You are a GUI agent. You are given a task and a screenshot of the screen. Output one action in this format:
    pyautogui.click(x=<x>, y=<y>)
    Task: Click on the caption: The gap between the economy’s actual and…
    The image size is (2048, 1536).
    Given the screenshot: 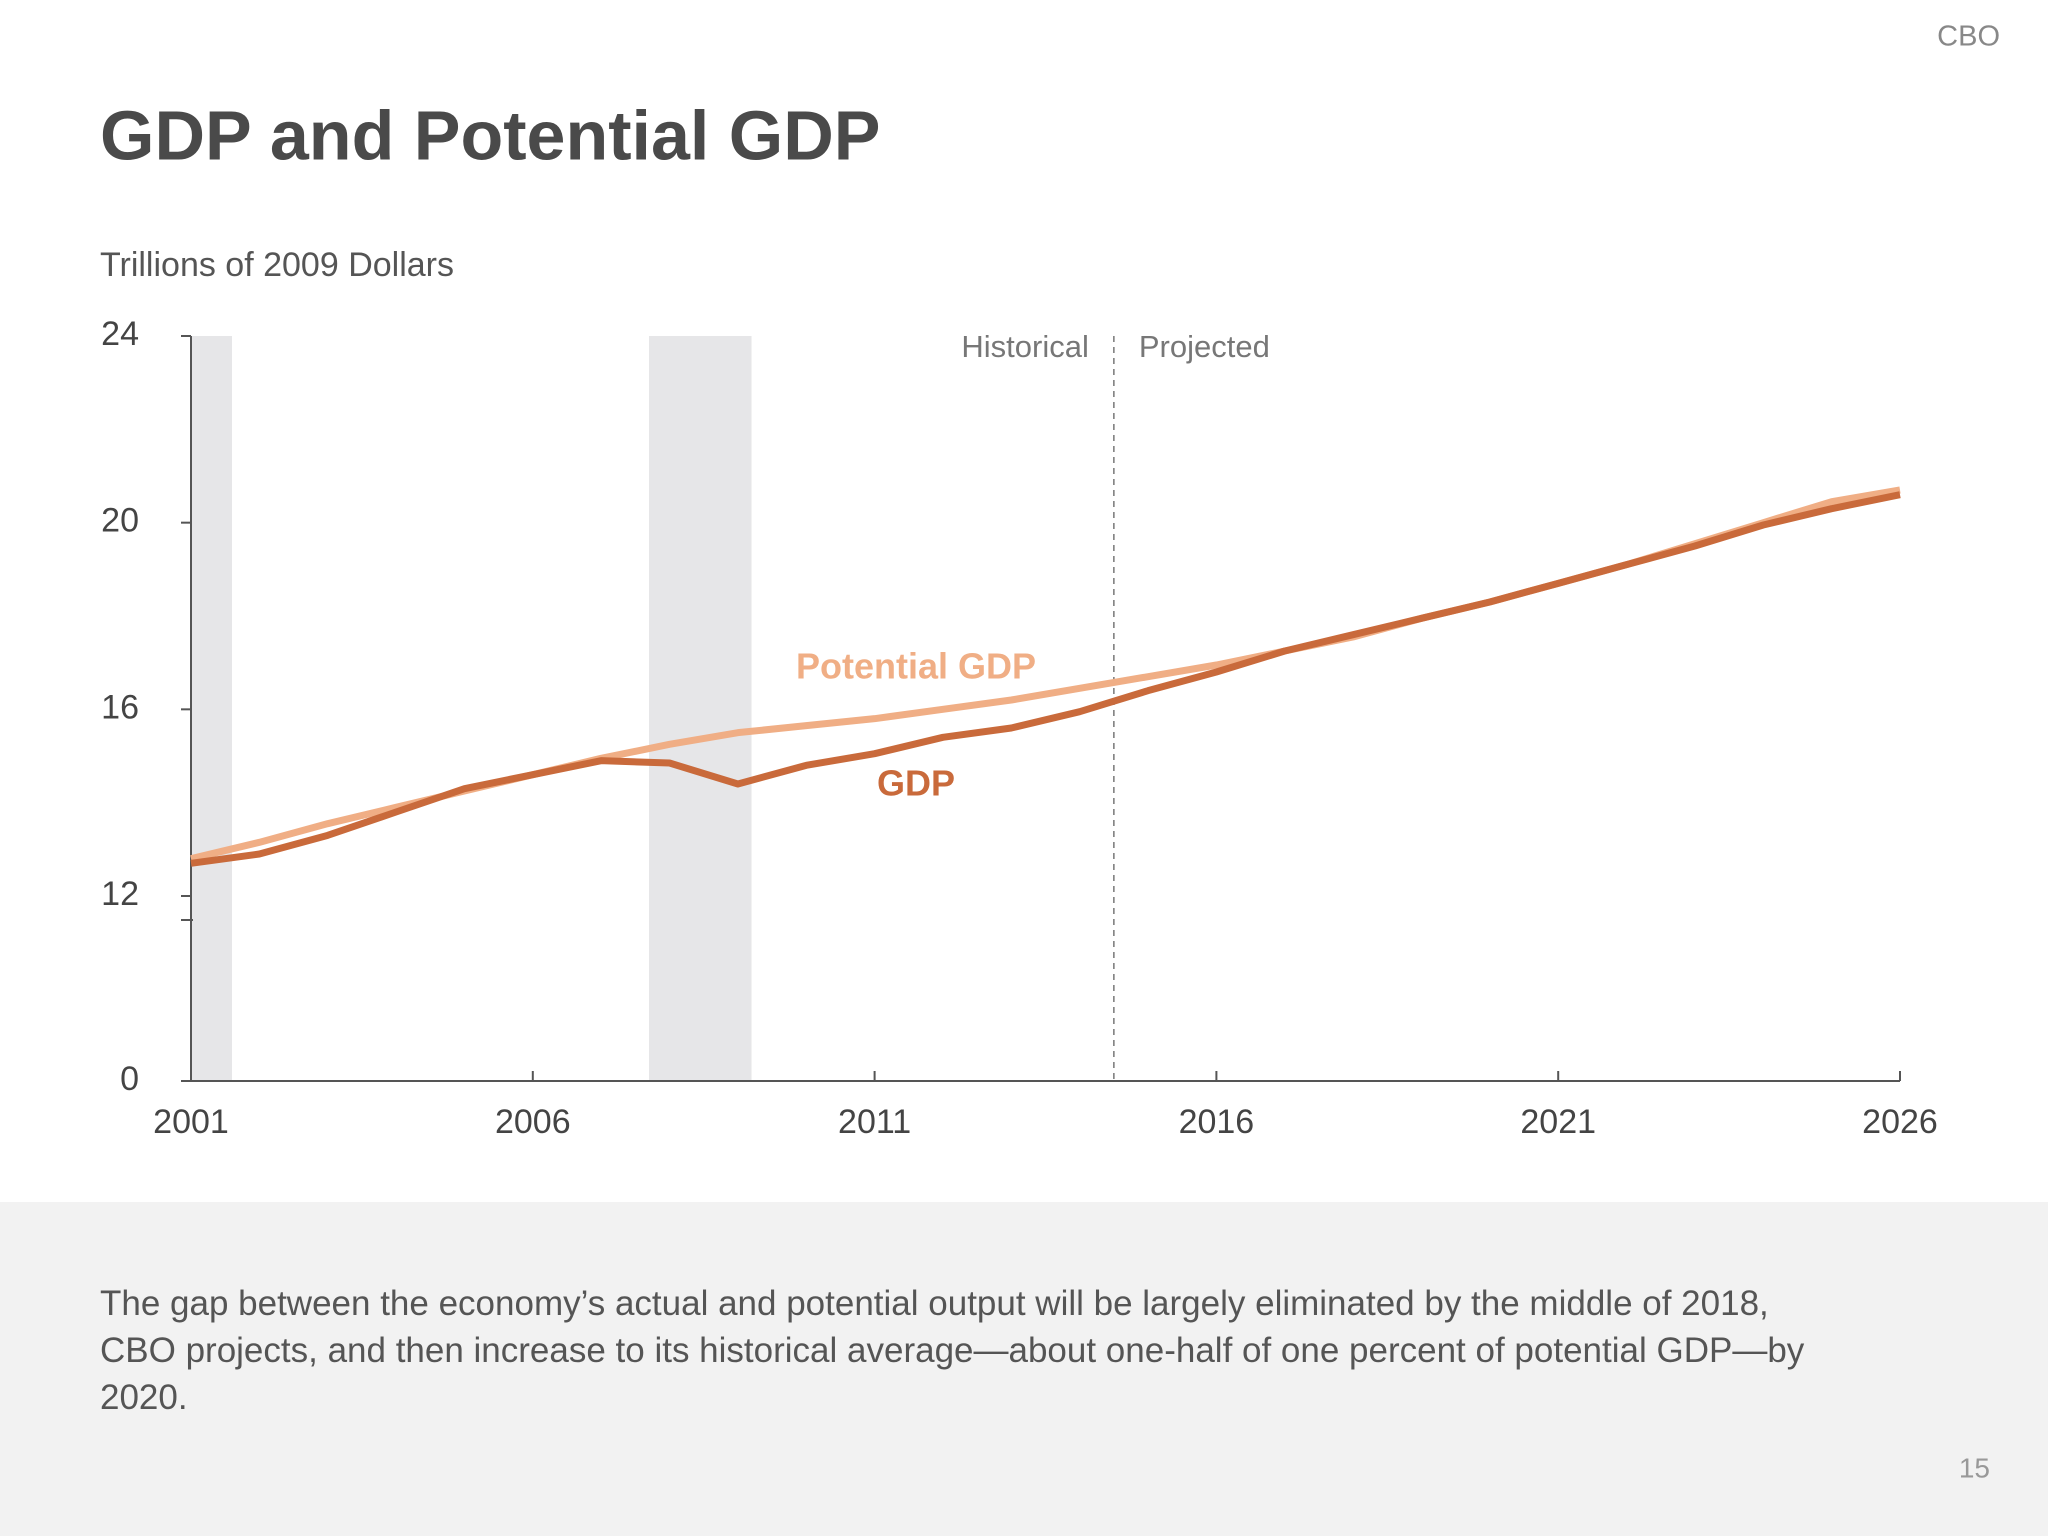 What is the action you would take?
    pyautogui.click(x=952, y=1350)
    